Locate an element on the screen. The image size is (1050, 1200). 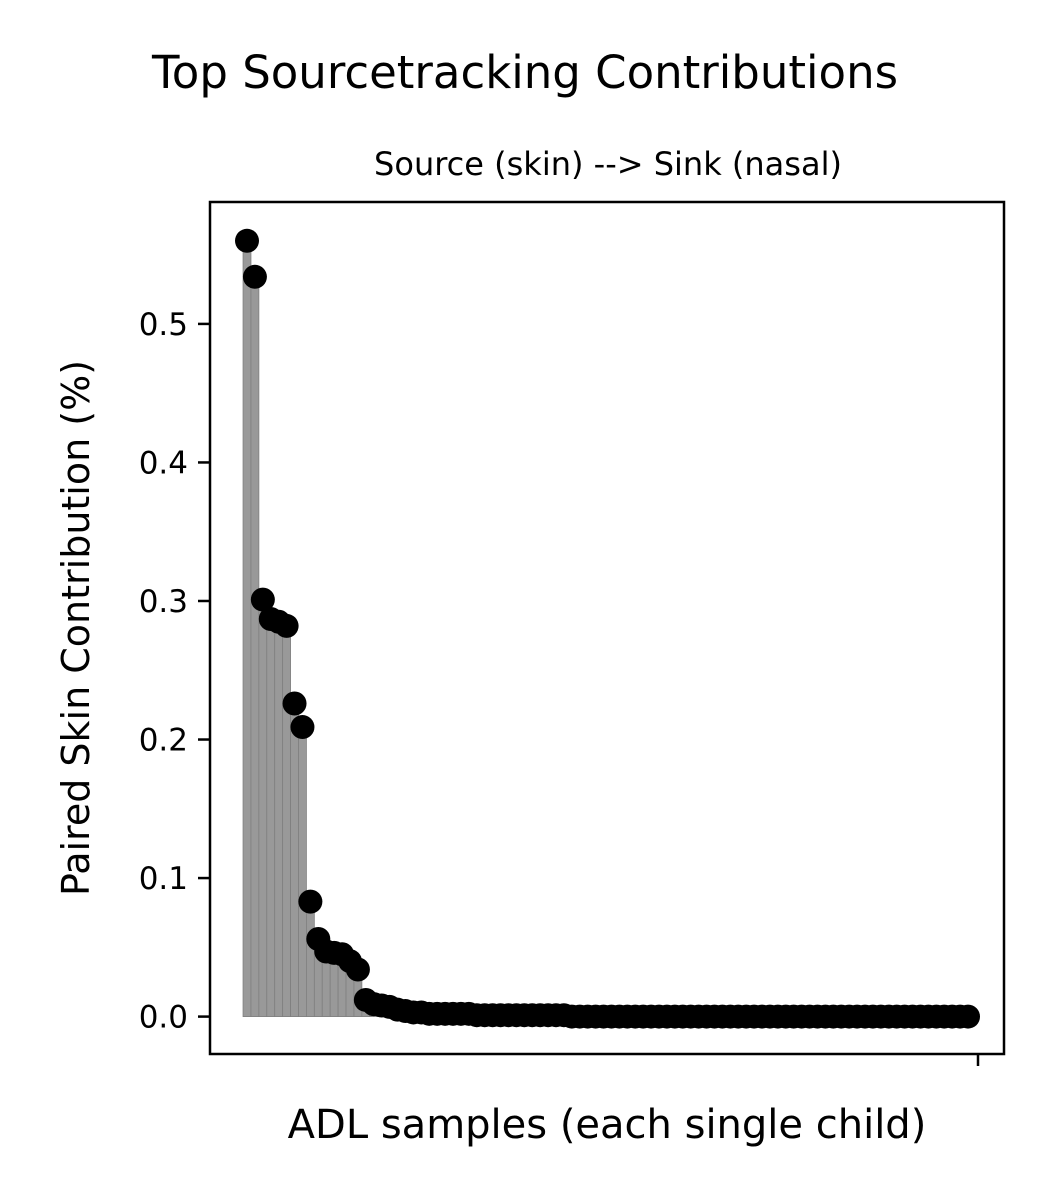
y-tick-label: 0.3 is located at coordinates (163, 602).